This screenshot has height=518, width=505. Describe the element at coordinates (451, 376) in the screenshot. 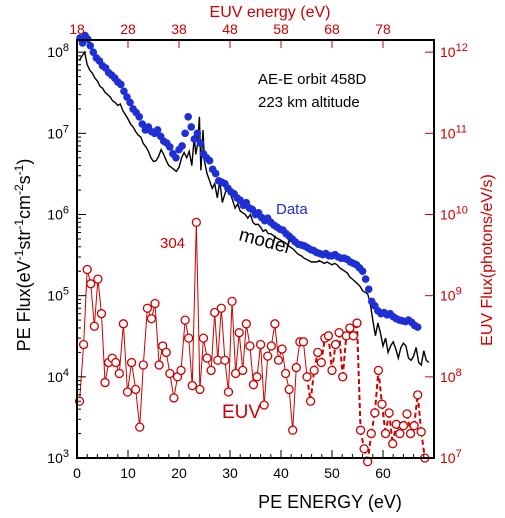

I see `right-axis-tick-label: 10⁸` at that location.